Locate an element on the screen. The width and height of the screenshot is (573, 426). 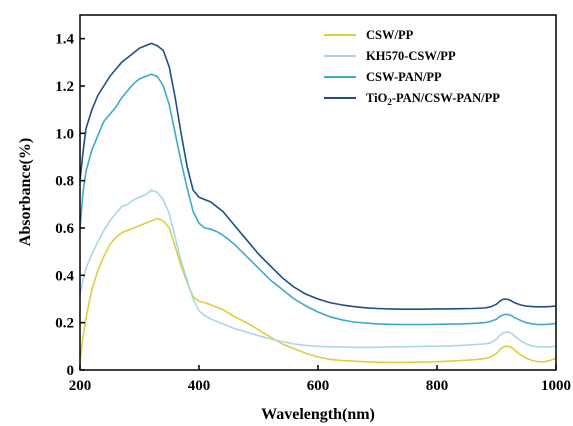
y-tick-label: 1.2 is located at coordinates (64, 87).